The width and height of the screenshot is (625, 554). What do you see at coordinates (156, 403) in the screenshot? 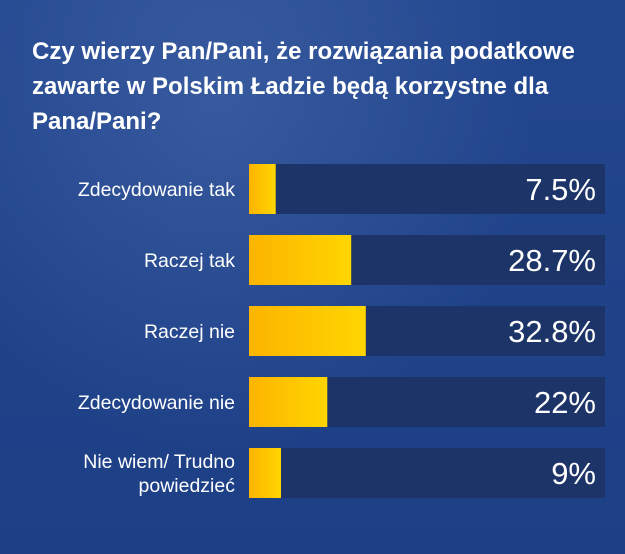
I see `category-label: Zdecydowanie nie` at bounding box center [156, 403].